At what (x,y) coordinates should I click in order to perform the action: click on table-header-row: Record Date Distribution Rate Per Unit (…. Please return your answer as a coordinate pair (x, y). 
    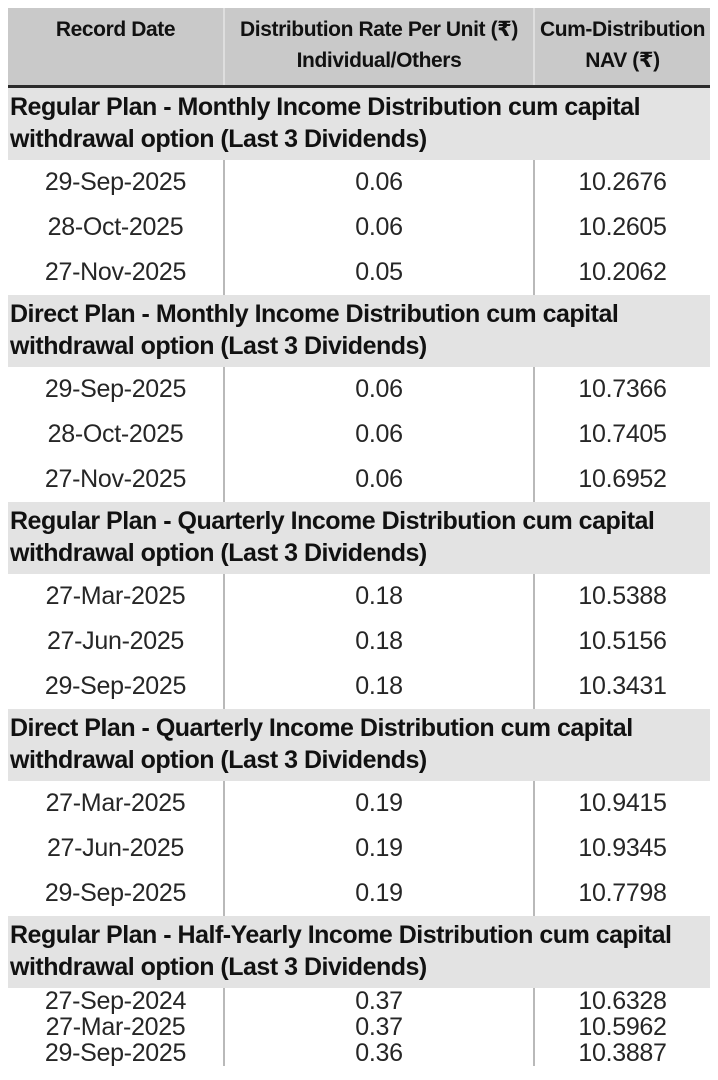
    Looking at the image, I should click on (359, 46).